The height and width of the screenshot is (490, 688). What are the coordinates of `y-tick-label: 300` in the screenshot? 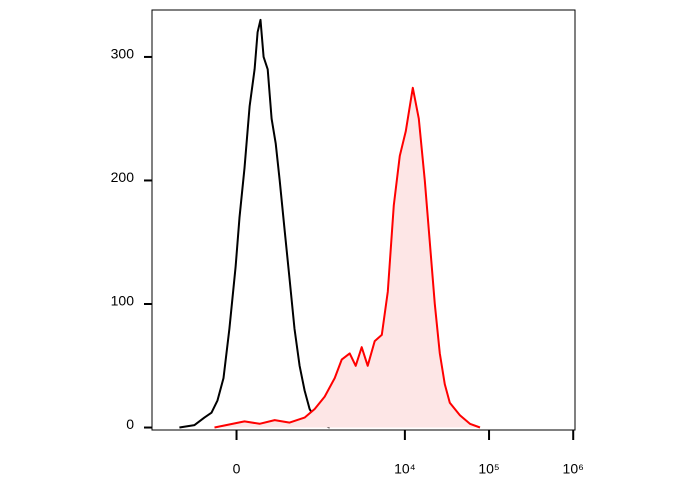 It's located at (123, 54).